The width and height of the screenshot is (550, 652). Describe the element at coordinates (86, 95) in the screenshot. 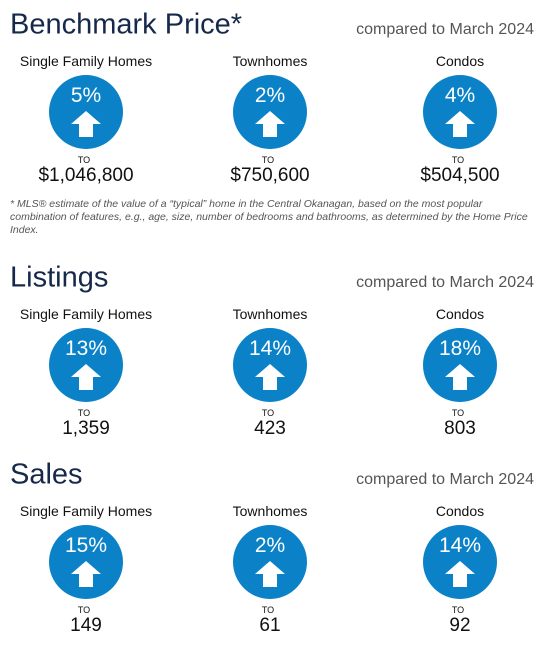

I see `change-percent: 5%` at that location.